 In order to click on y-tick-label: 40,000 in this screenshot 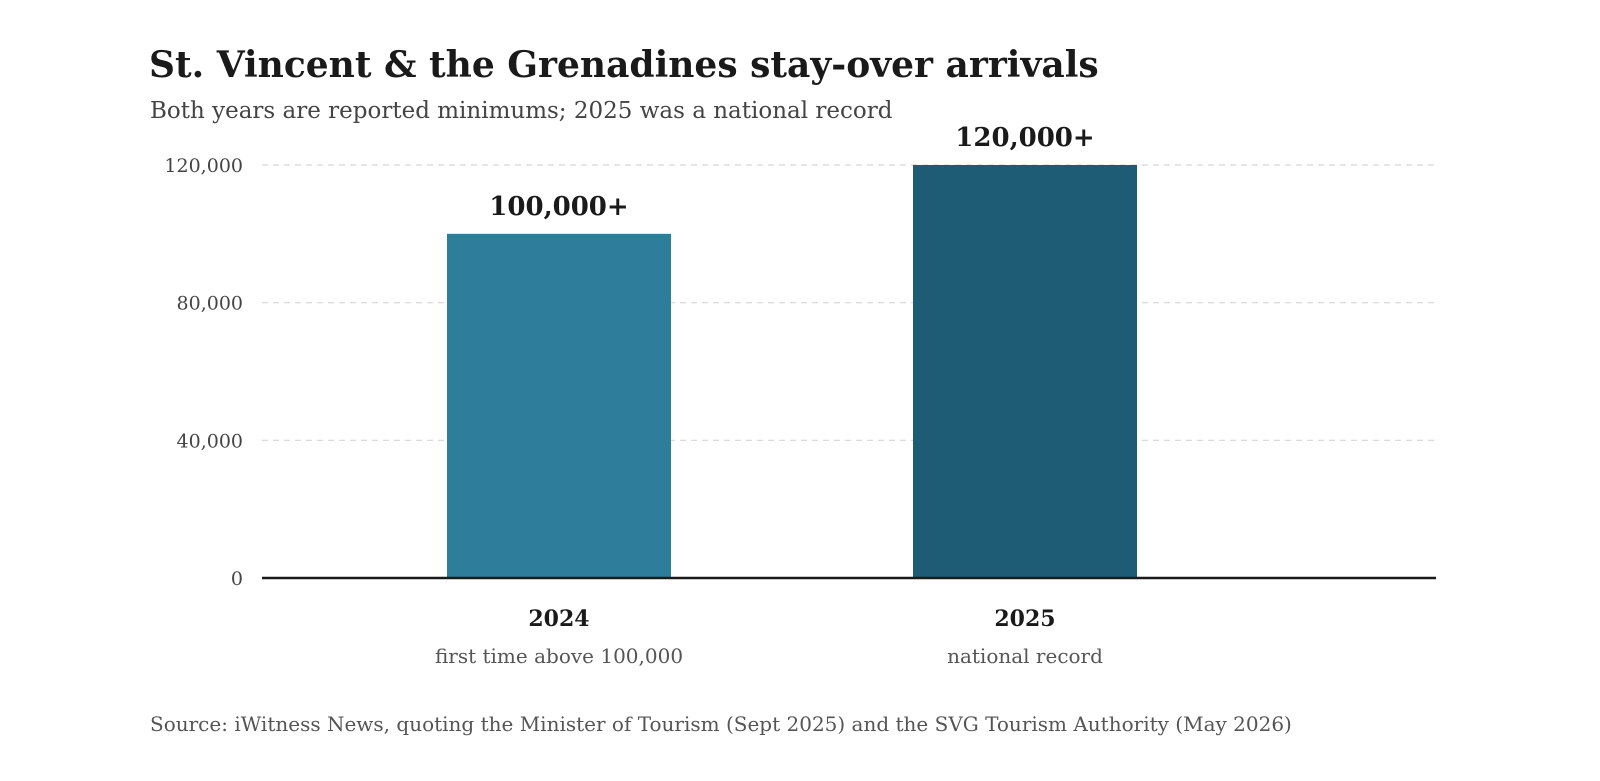, I will do `click(210, 441)`.